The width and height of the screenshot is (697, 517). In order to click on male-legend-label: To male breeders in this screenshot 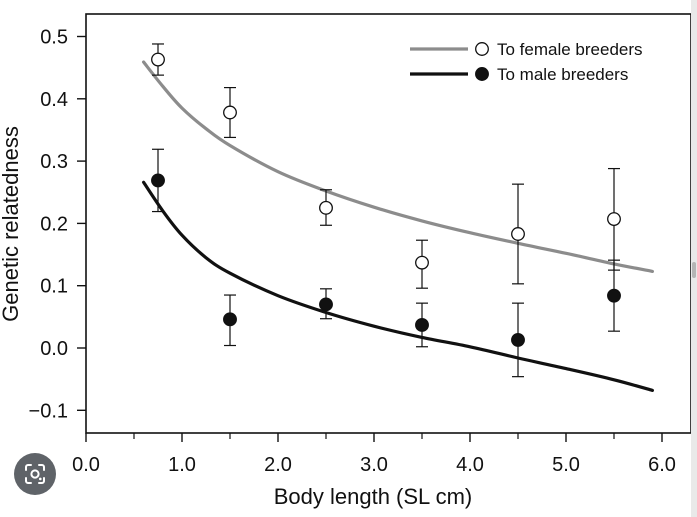, I will do `click(562, 74)`.